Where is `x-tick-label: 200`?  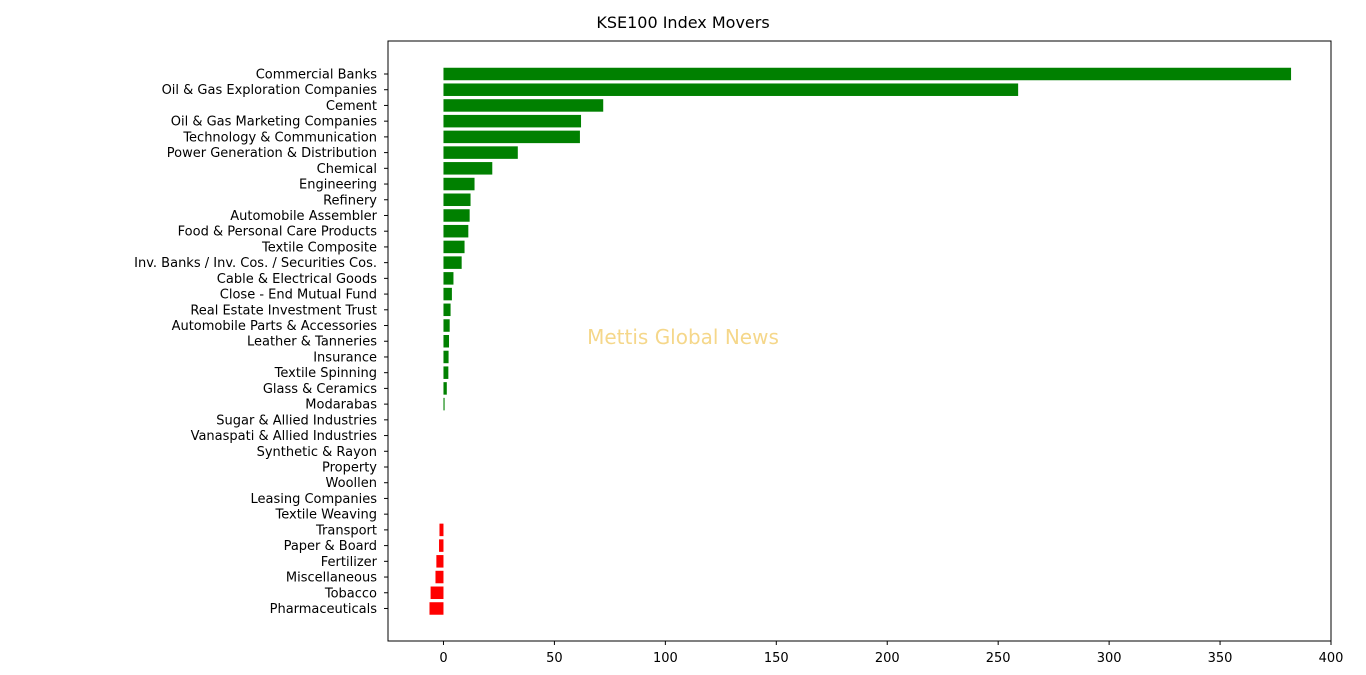
x-tick-label: 200 is located at coordinates (887, 658).